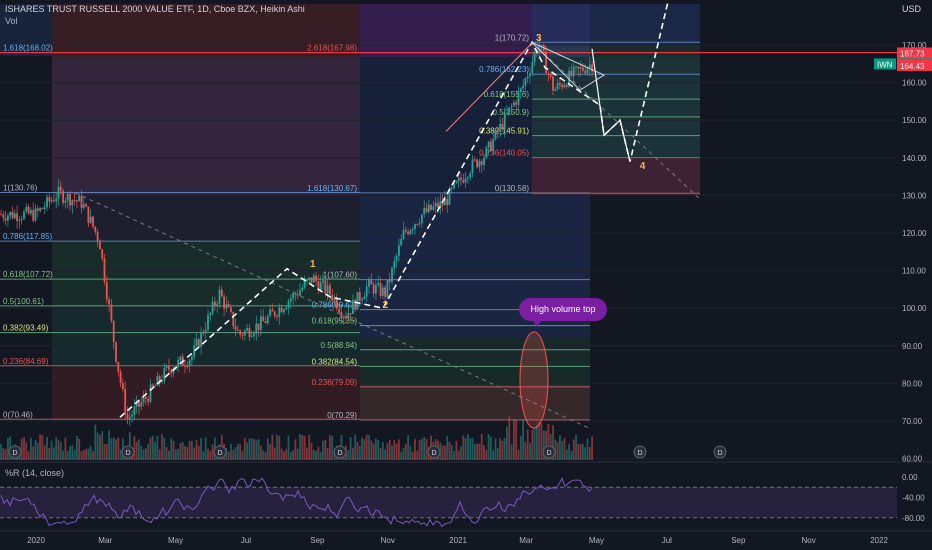 The image size is (932, 550). Describe the element at coordinates (504, 153) in the screenshot. I see `fib-level-label: 0.236(140.05)` at that location.